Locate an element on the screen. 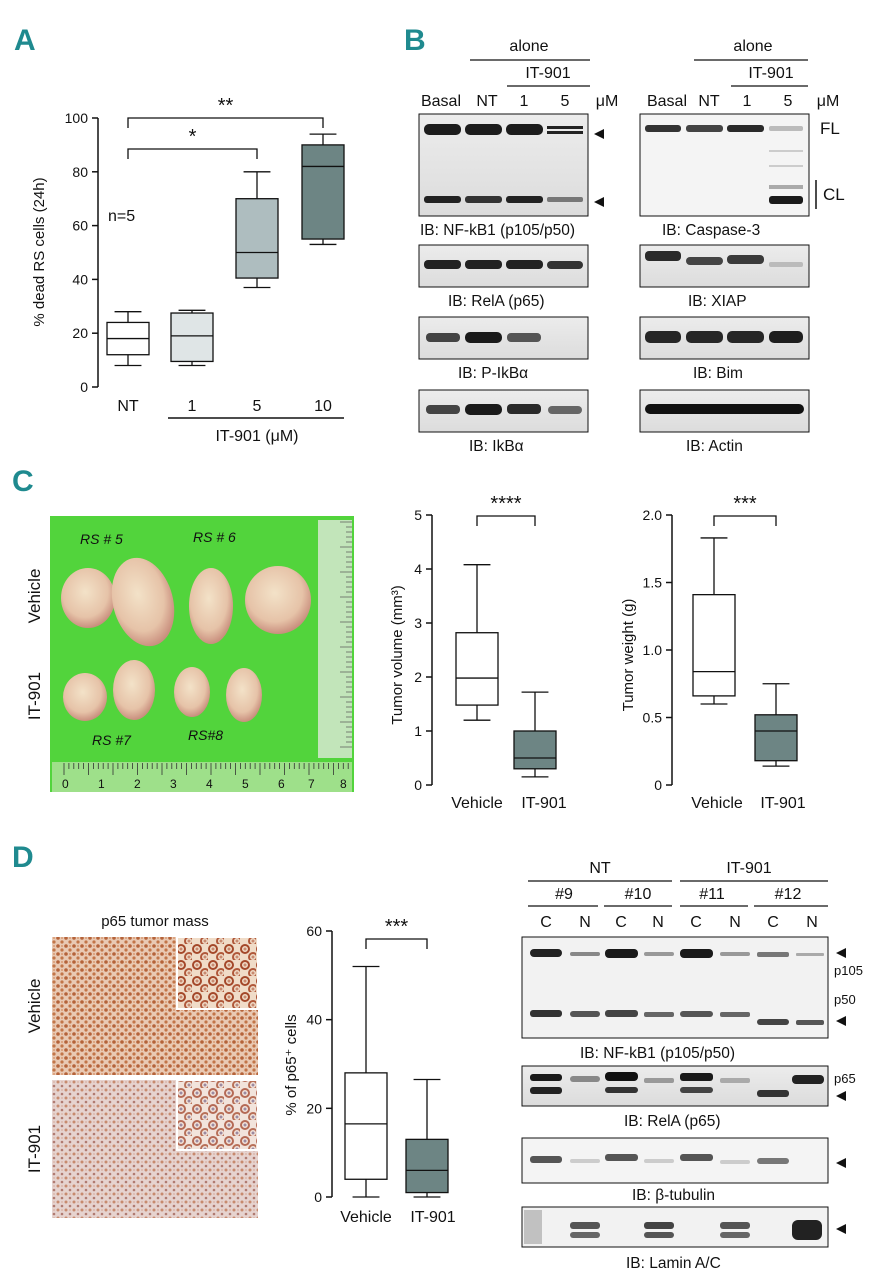 The image size is (882, 1280). y-tick-label: 0.5 is located at coordinates (653, 718).